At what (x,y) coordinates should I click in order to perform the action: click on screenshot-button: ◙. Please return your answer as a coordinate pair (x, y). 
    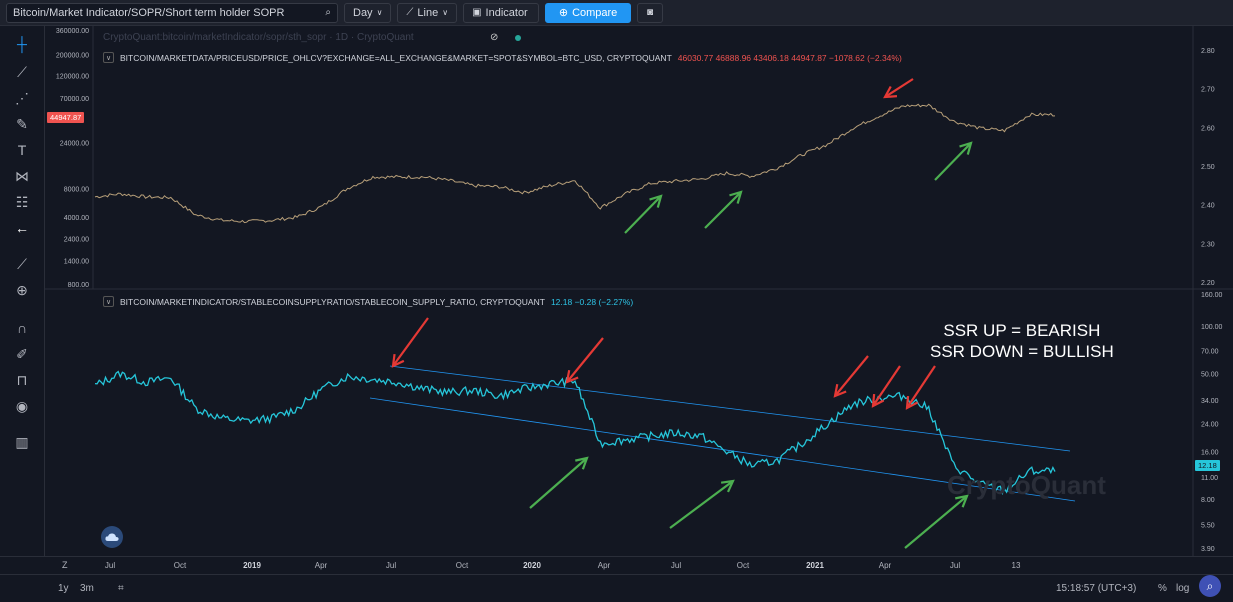
    Looking at the image, I should click on (650, 12).